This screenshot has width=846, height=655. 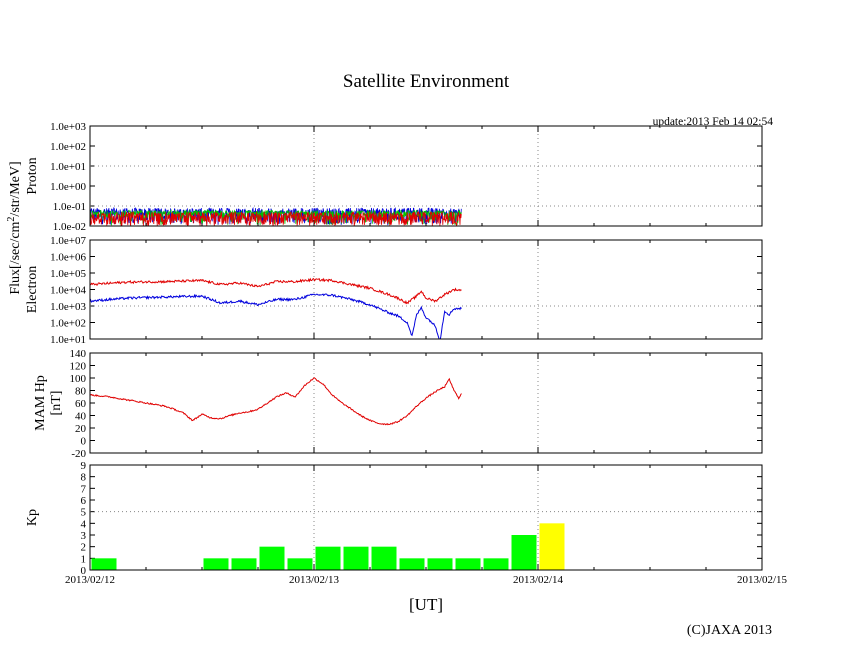 What do you see at coordinates (84, 466) in the screenshot?
I see `y-tick-label: 9` at bounding box center [84, 466].